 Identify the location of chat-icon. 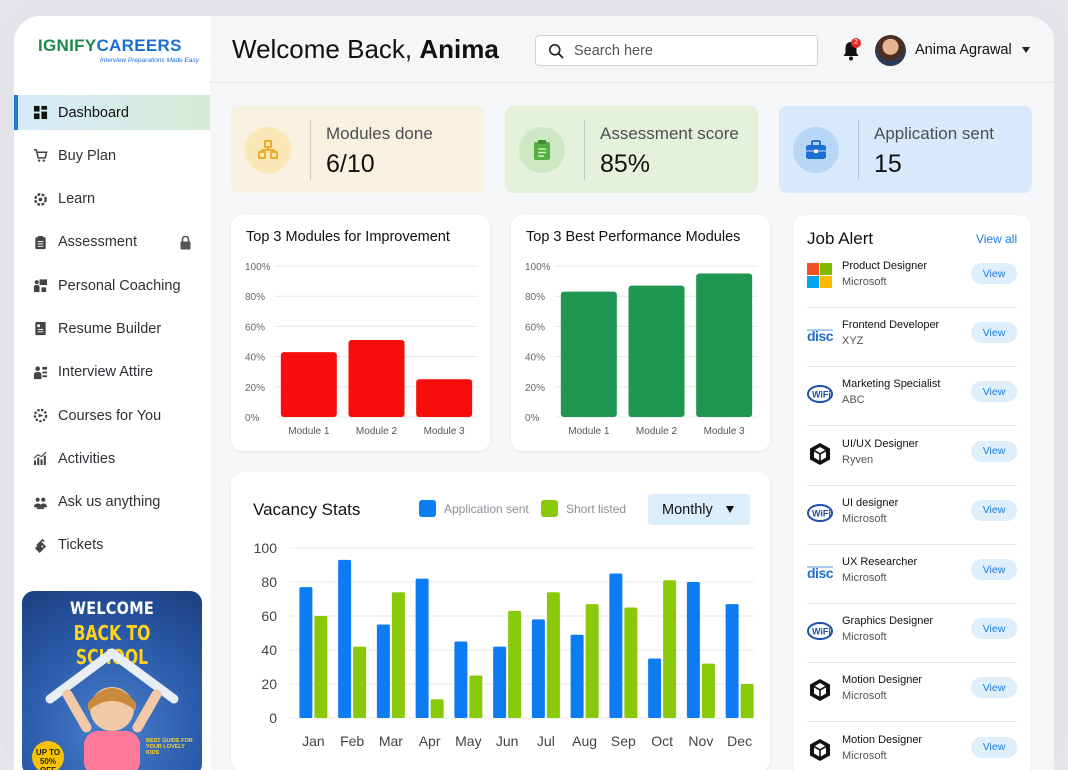
(40, 502).